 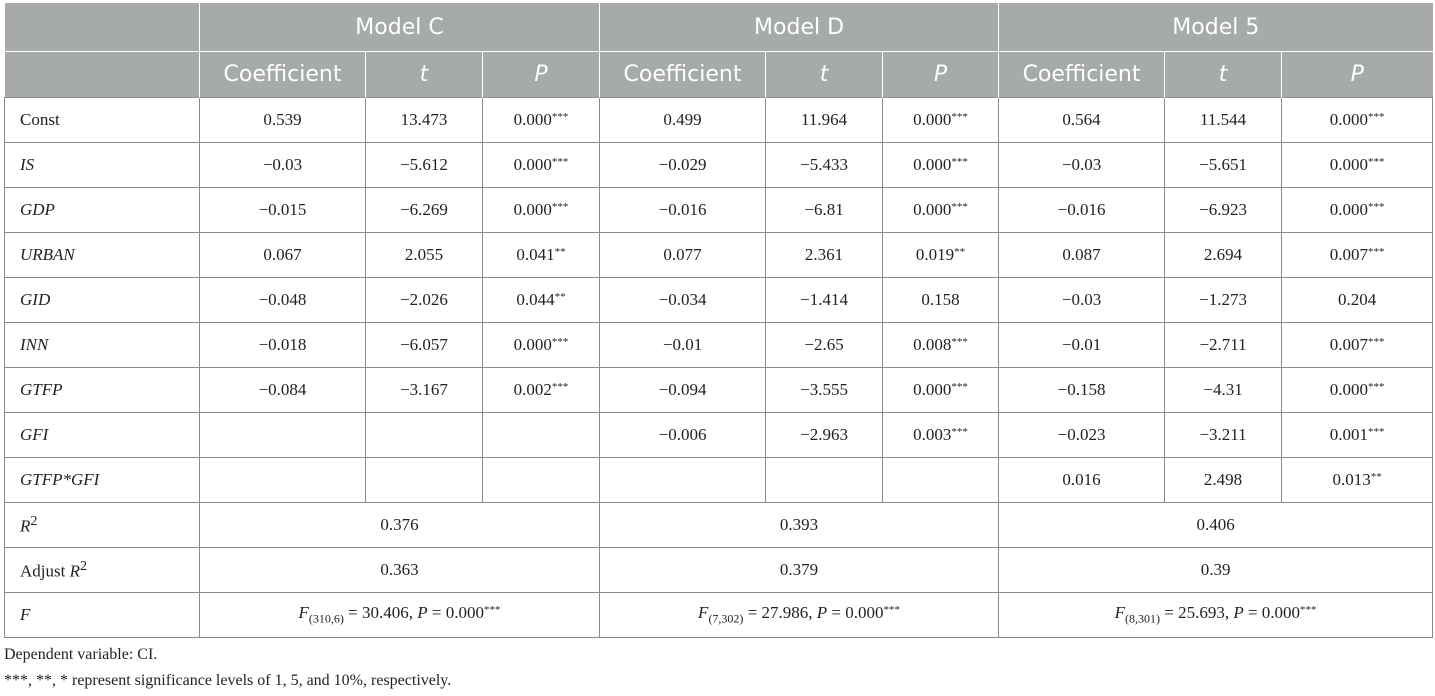 I want to click on table-cell: 2.498, so click(x=1223, y=480).